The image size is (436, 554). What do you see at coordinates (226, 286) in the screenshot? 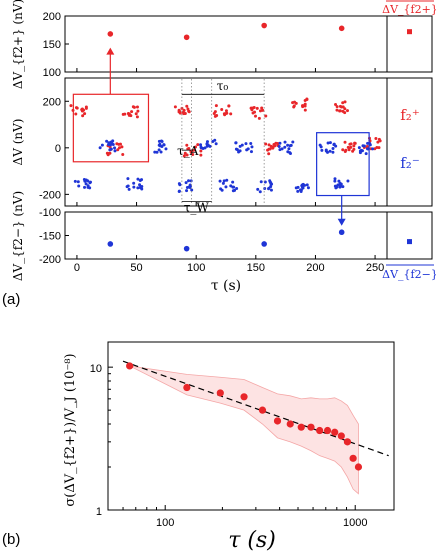
I see `panel-a-xlabel: τ (s)` at bounding box center [226, 286].